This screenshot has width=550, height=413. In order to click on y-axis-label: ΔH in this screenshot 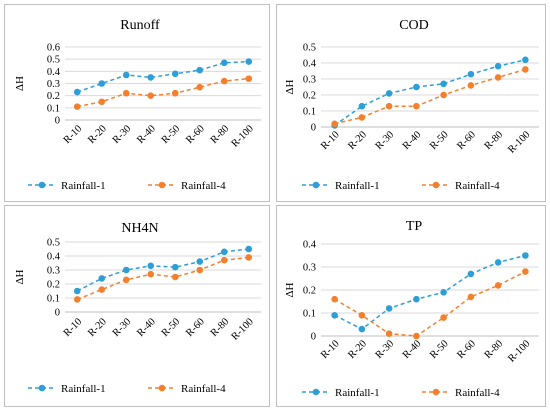, I will do `click(290, 289)`.